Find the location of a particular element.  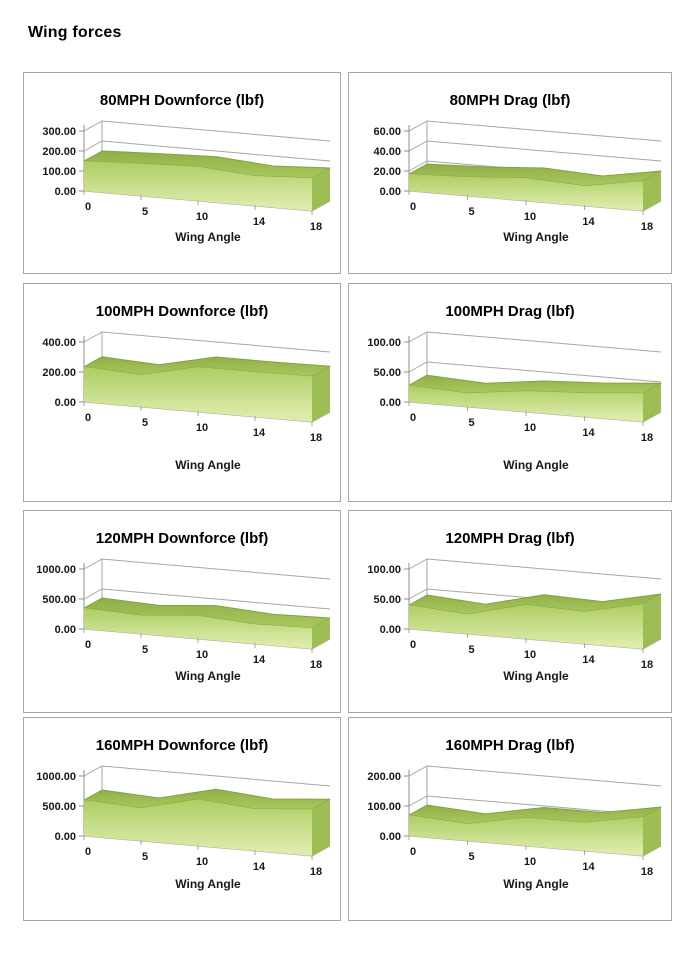

ytick-label: 40.00 is located at coordinates (387, 152).